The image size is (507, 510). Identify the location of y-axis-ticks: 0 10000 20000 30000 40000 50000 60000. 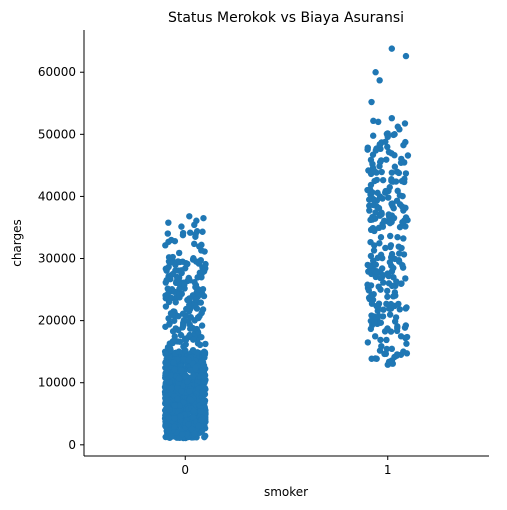
(61, 258).